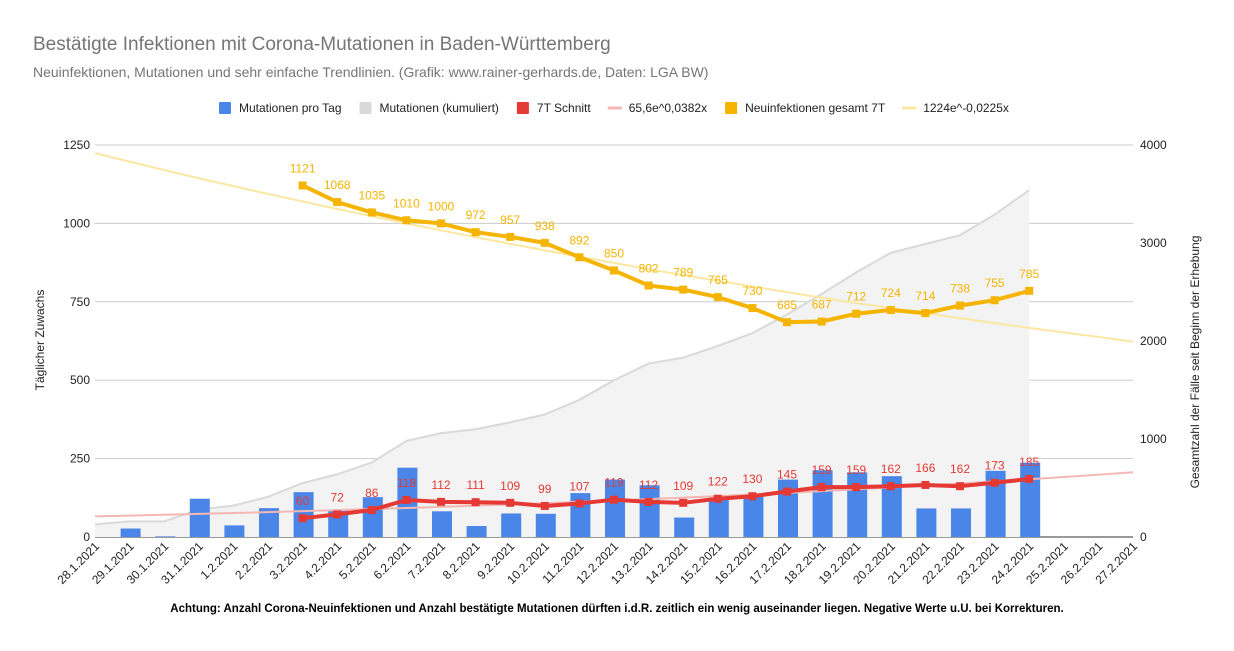 Image resolution: width=1234 pixels, height=651 pixels. I want to click on data-label: 1000, so click(441, 206).